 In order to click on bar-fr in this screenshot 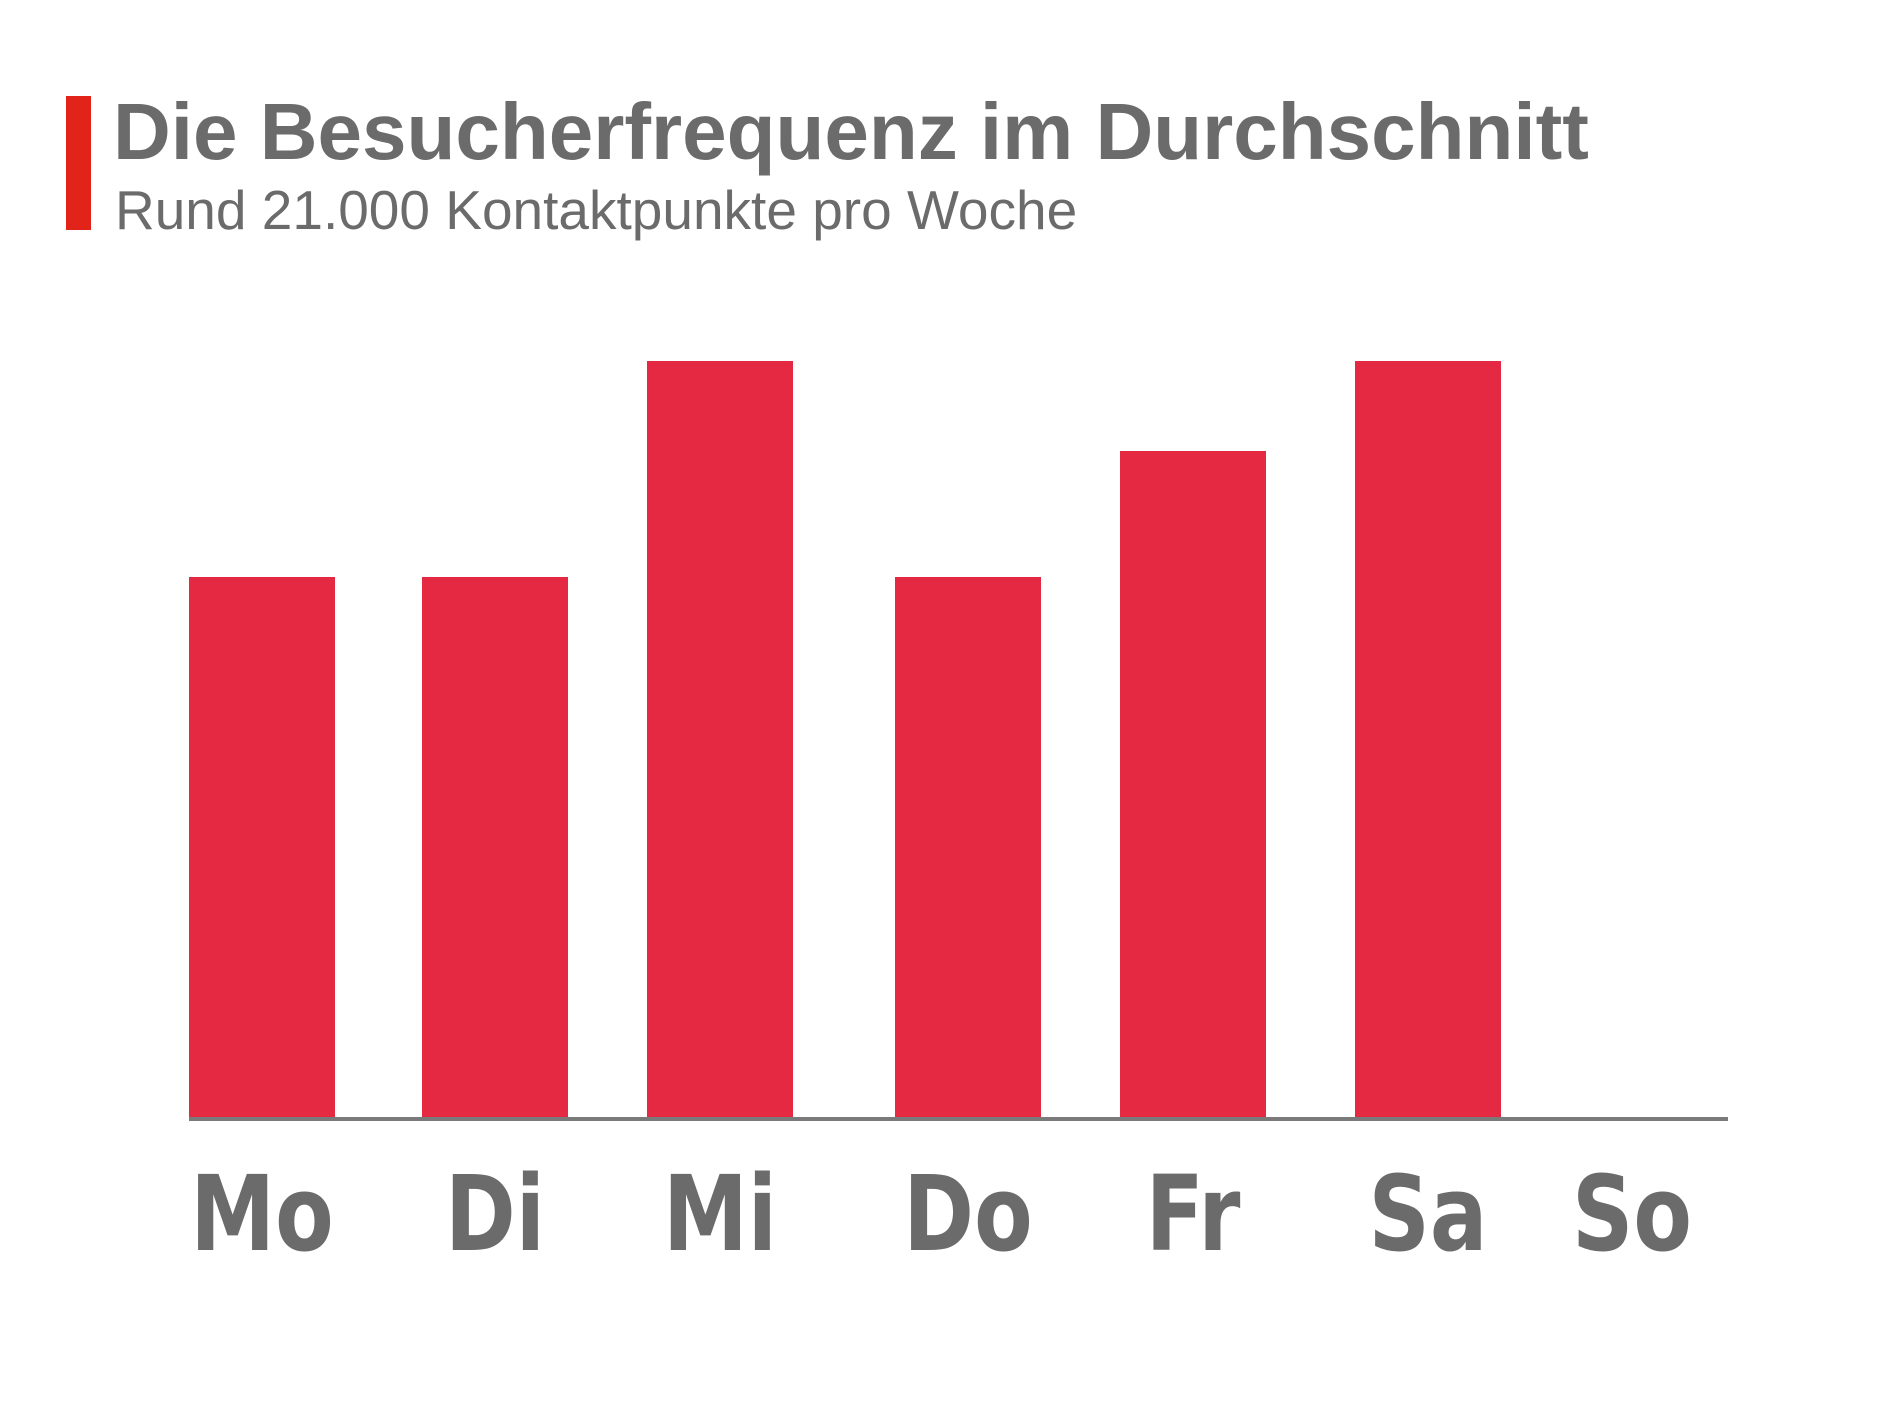, I will do `click(1193, 784)`.